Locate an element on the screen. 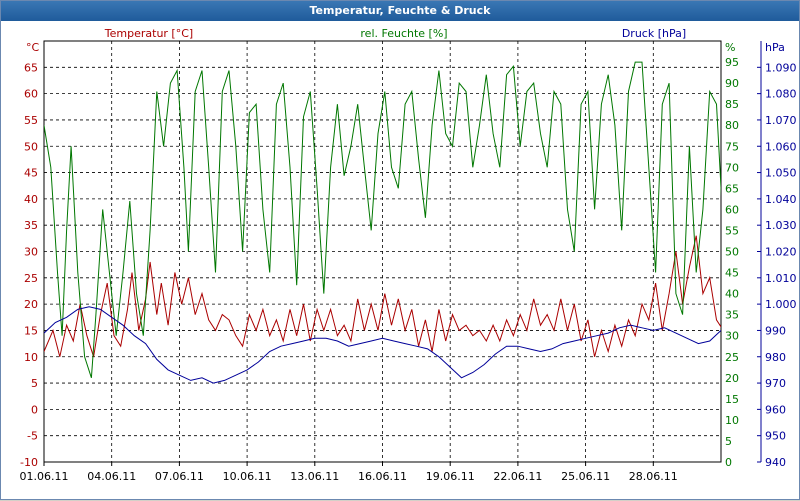 The width and height of the screenshot is (800, 501). temperature-tick-label: 55 is located at coordinates (31, 120).